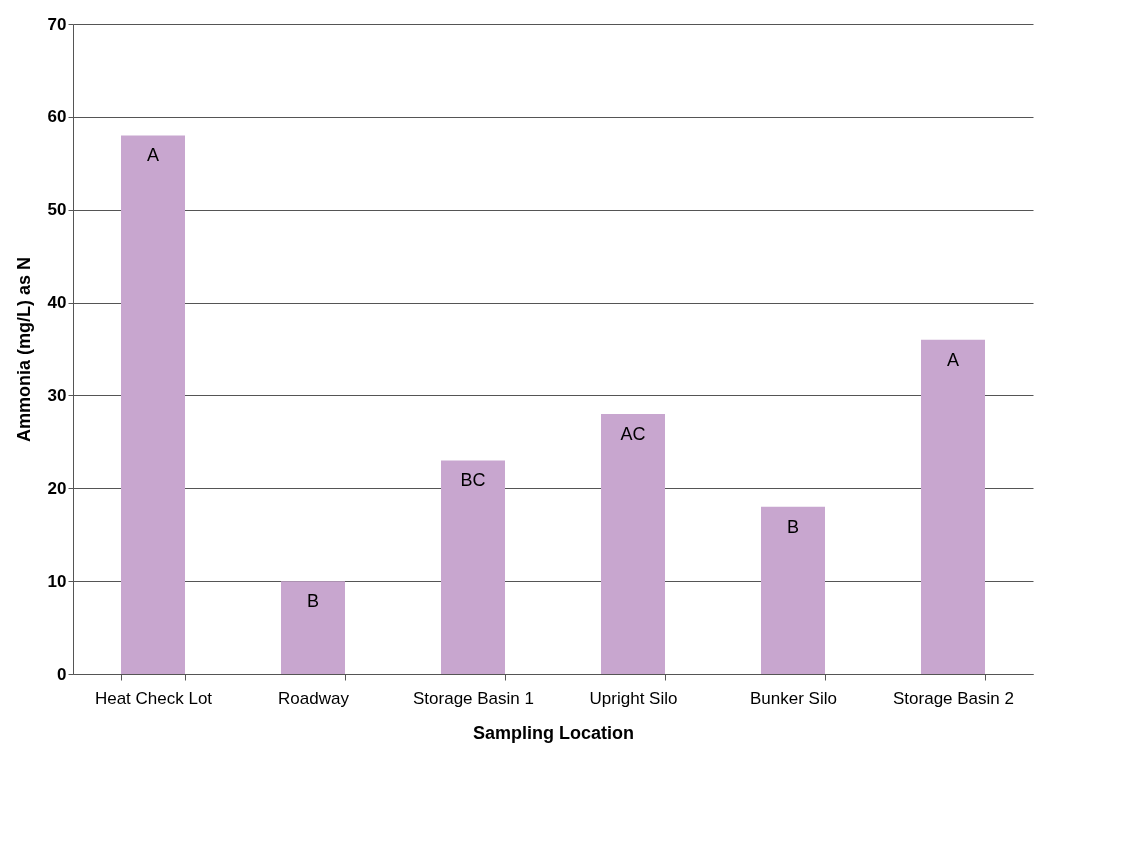  What do you see at coordinates (23, 349) in the screenshot?
I see `y-axis-title: Ammonia (mg/L) as N` at bounding box center [23, 349].